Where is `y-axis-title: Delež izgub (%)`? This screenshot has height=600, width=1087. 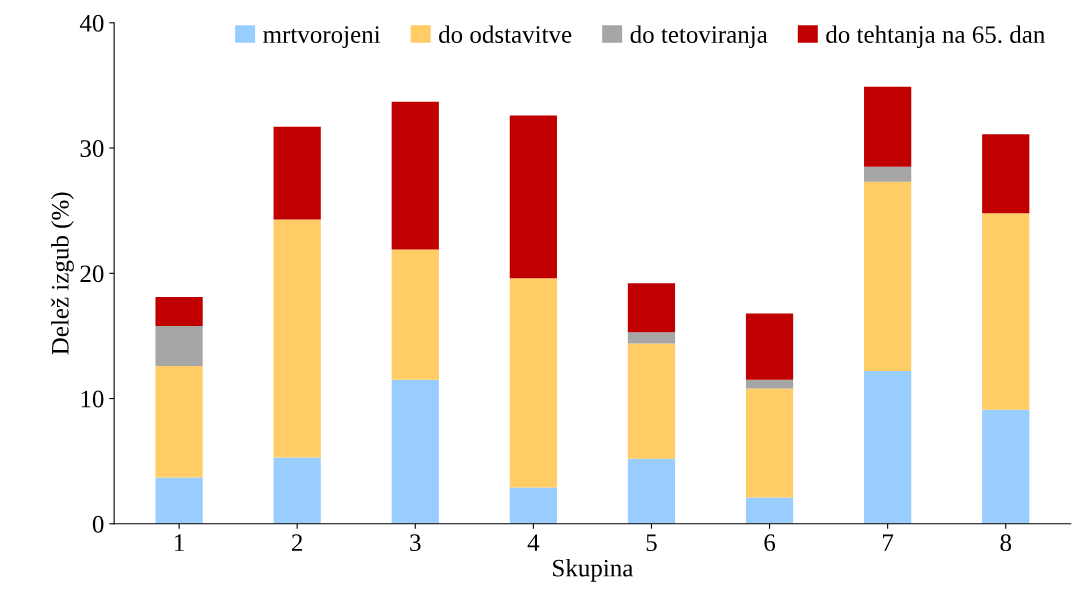
y-axis-title: Delež izgub (%) is located at coordinates (62, 273).